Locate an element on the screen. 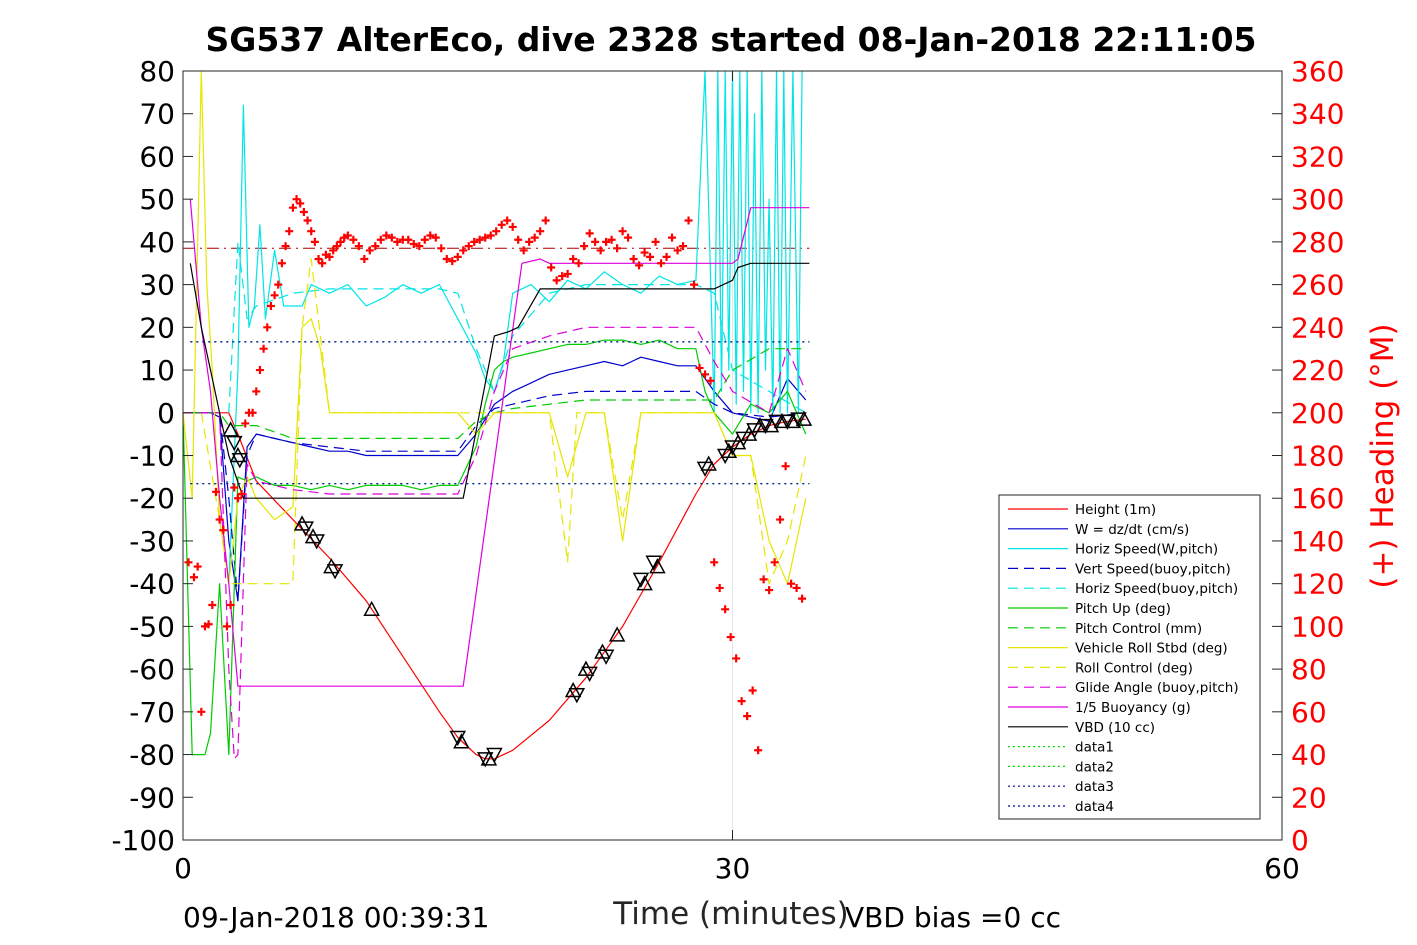 The width and height of the screenshot is (1417, 945). legend-label: VBD (10 cc) is located at coordinates (1115, 728).